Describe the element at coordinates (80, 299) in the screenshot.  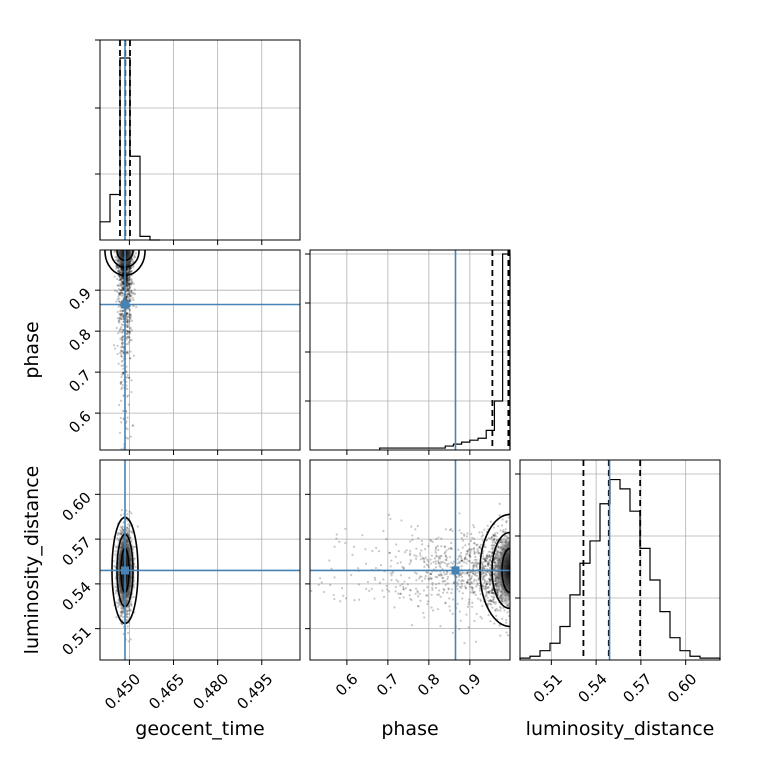
I see `y-tick-label: 0.9` at that location.